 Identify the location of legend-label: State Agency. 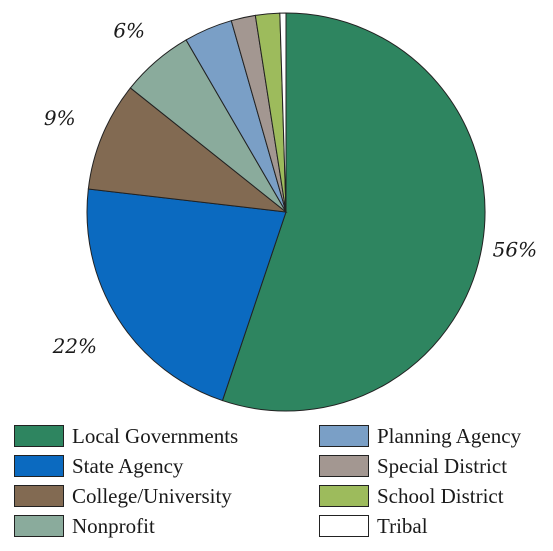
(128, 465).